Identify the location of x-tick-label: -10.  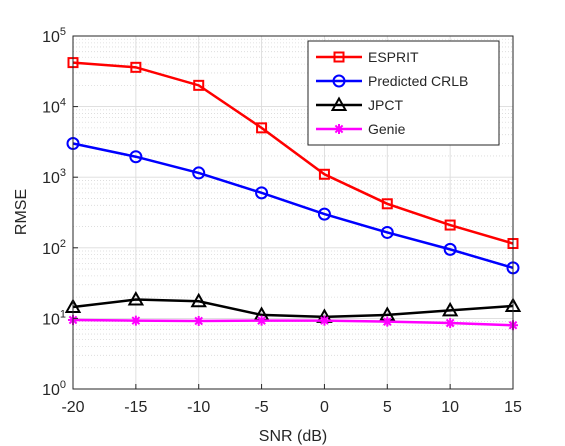
(198, 407).